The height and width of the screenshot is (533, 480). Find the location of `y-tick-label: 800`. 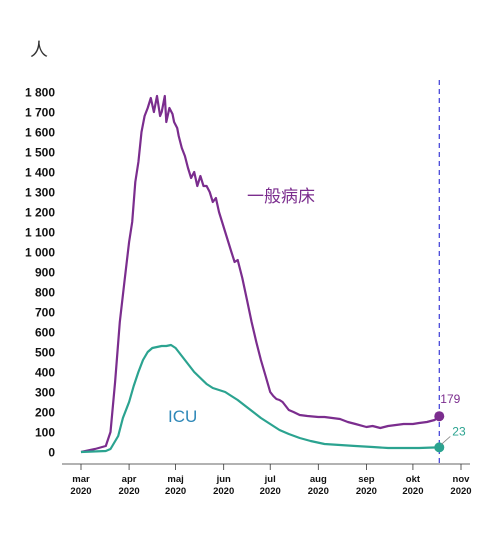

y-tick-label: 800 is located at coordinates (45, 293).